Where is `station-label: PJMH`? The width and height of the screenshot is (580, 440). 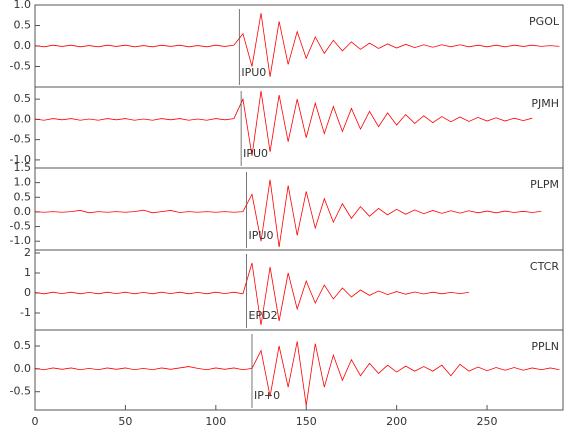 station-label: PJMH is located at coordinates (545, 103).